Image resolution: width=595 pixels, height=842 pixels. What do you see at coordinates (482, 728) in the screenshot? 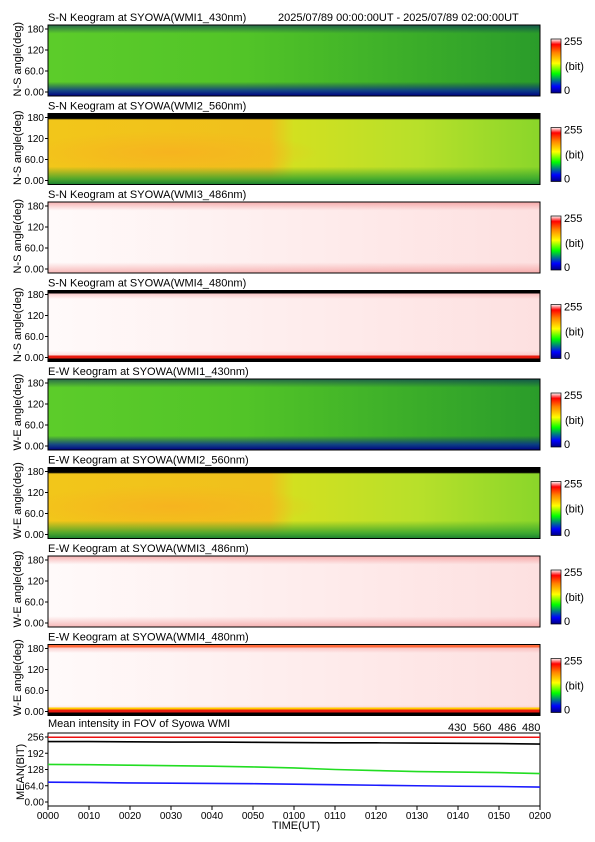
I see `legend-560: 560` at bounding box center [482, 728].